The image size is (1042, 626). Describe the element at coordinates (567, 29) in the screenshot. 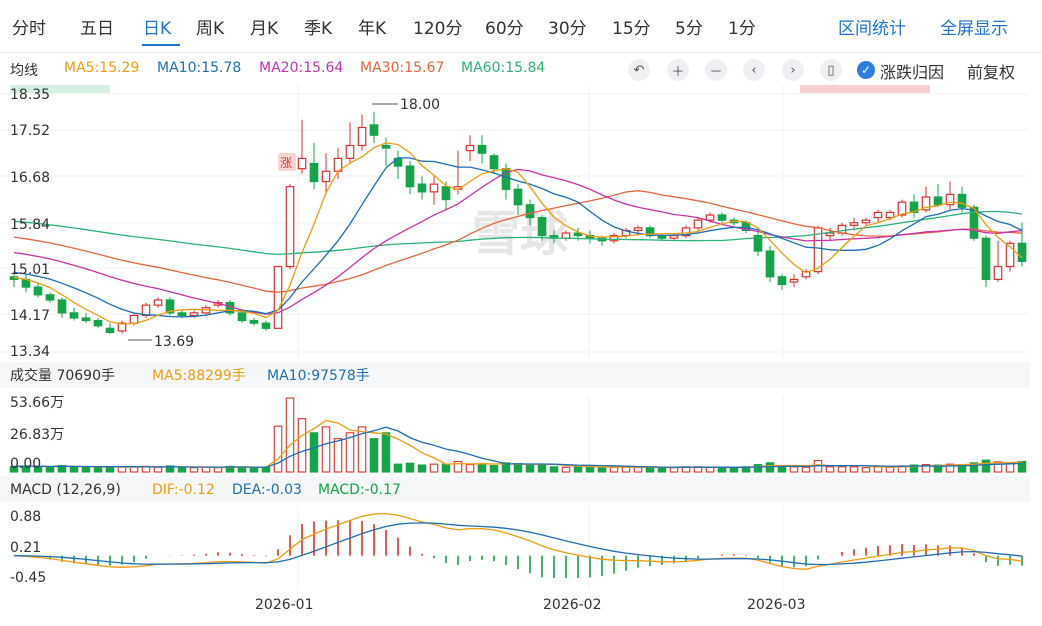

I see `tab-9: 30分` at that location.